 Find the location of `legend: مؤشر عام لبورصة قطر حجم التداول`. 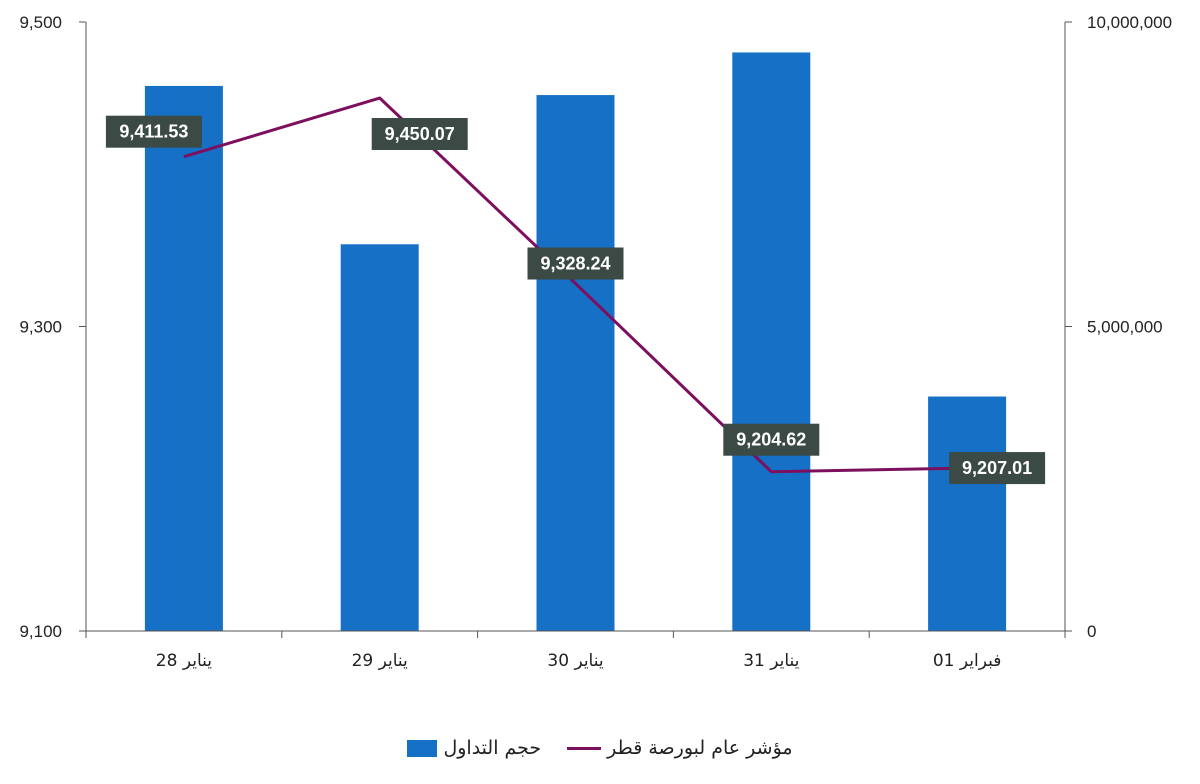

legend: مؤشر عام لبورصة قطر حجم التداول is located at coordinates (600, 748).